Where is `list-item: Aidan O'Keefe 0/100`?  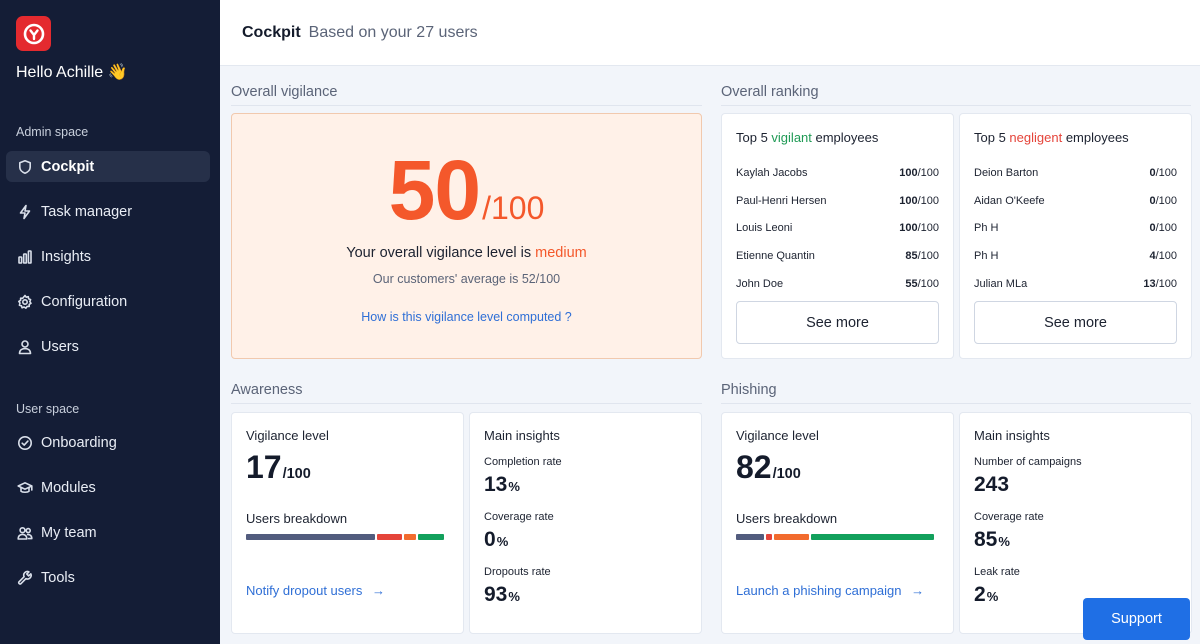
list-item: Aidan O'Keefe 0/100 is located at coordinates (1075, 203).